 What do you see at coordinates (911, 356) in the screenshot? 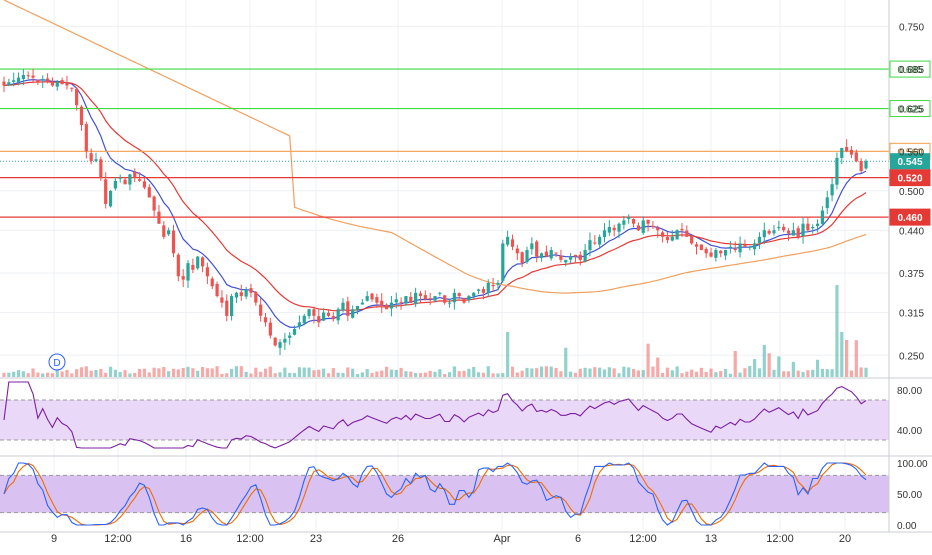
I see `price-tick-label: 0.250` at bounding box center [911, 356].